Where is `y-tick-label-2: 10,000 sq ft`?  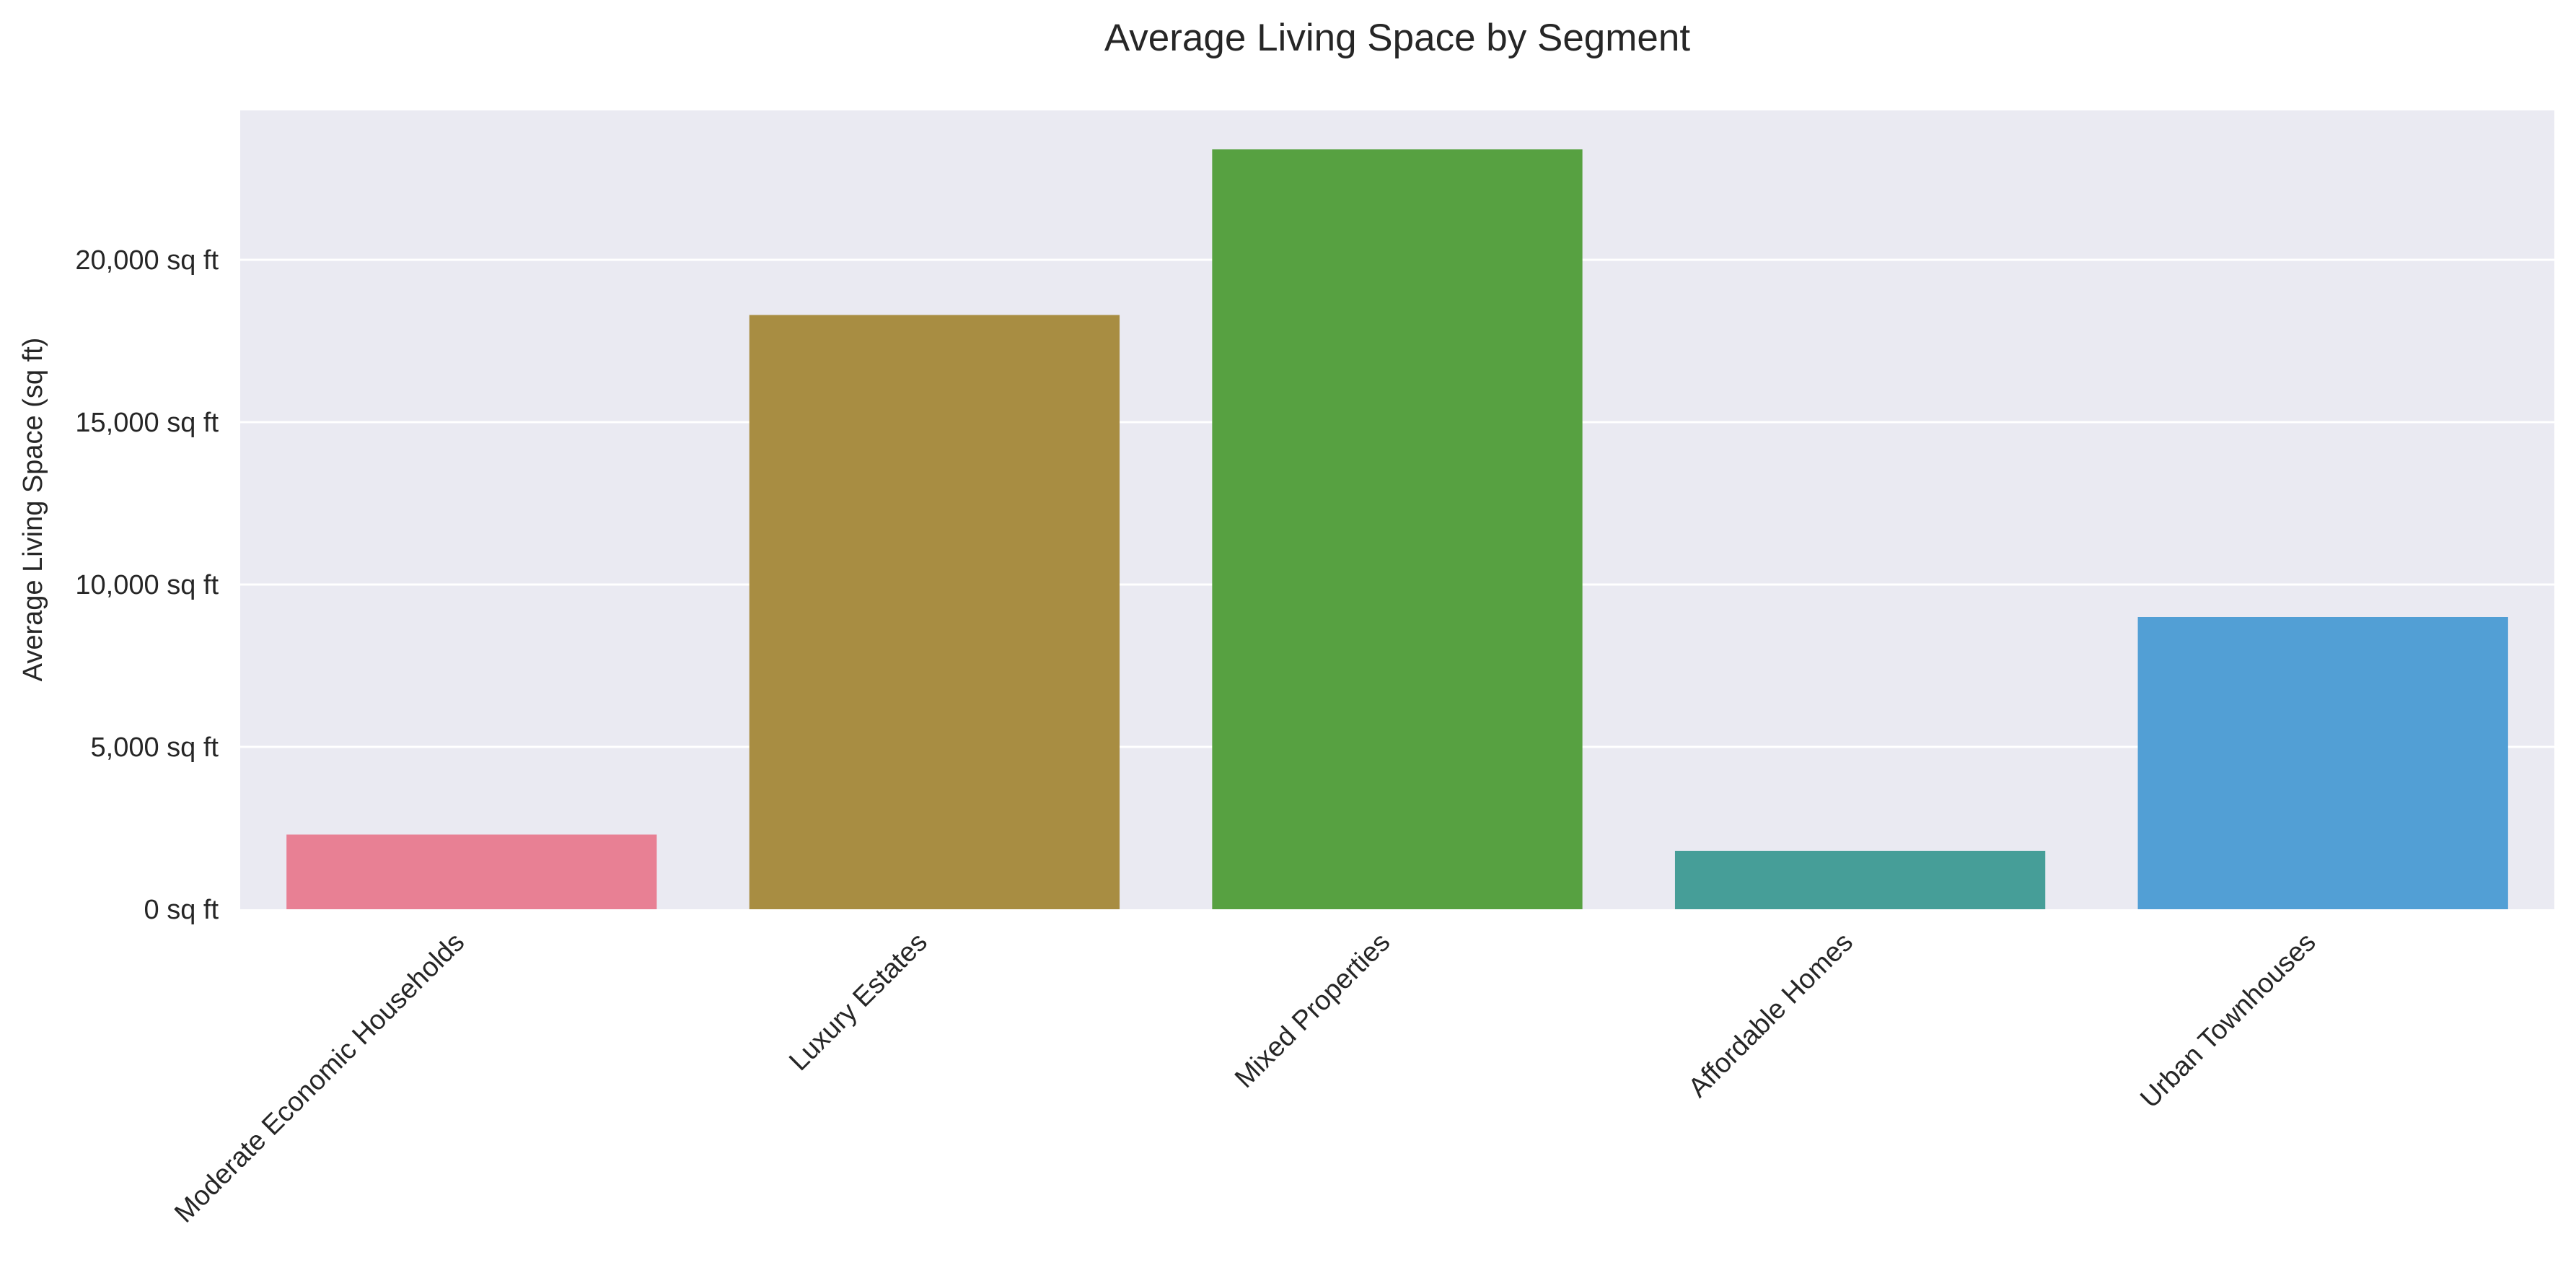
y-tick-label-2: 10,000 sq ft is located at coordinates (147, 585).